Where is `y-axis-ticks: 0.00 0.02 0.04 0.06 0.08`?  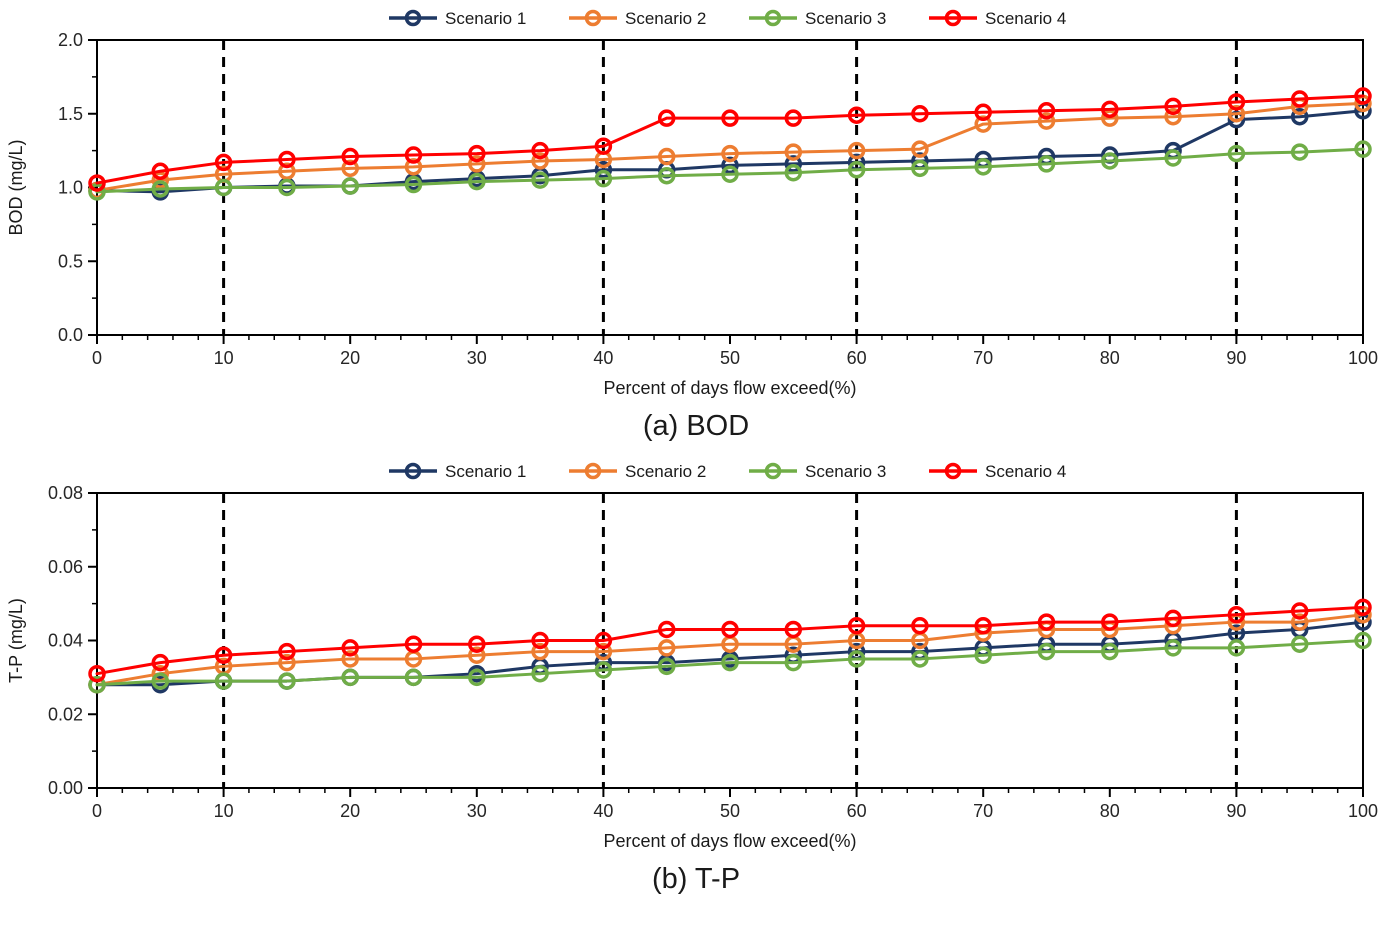
y-axis-ticks: 0.00 0.02 0.04 0.06 0.08 is located at coordinates (72, 640).